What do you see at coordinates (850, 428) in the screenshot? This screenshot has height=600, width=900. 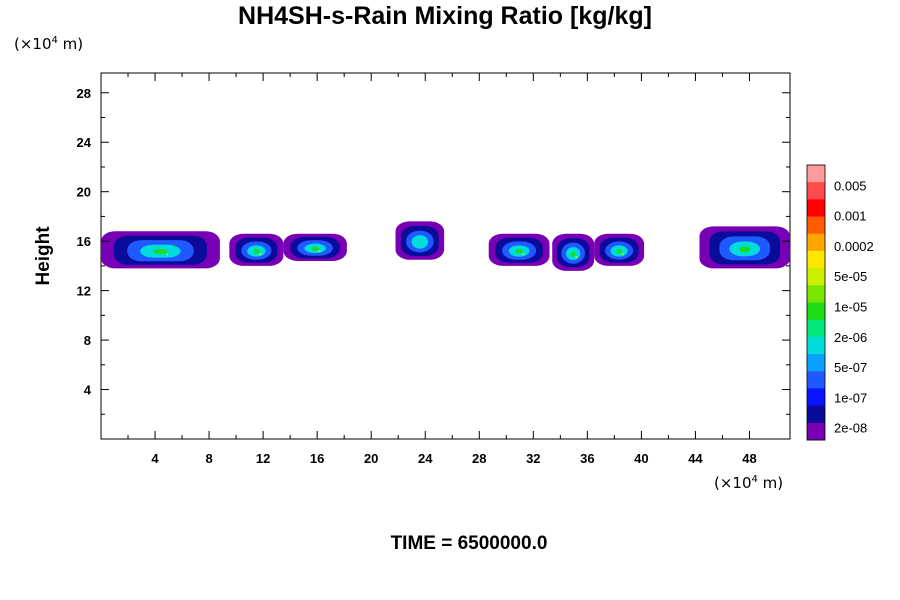 I see `colorbar-label: 2e-08` at bounding box center [850, 428].